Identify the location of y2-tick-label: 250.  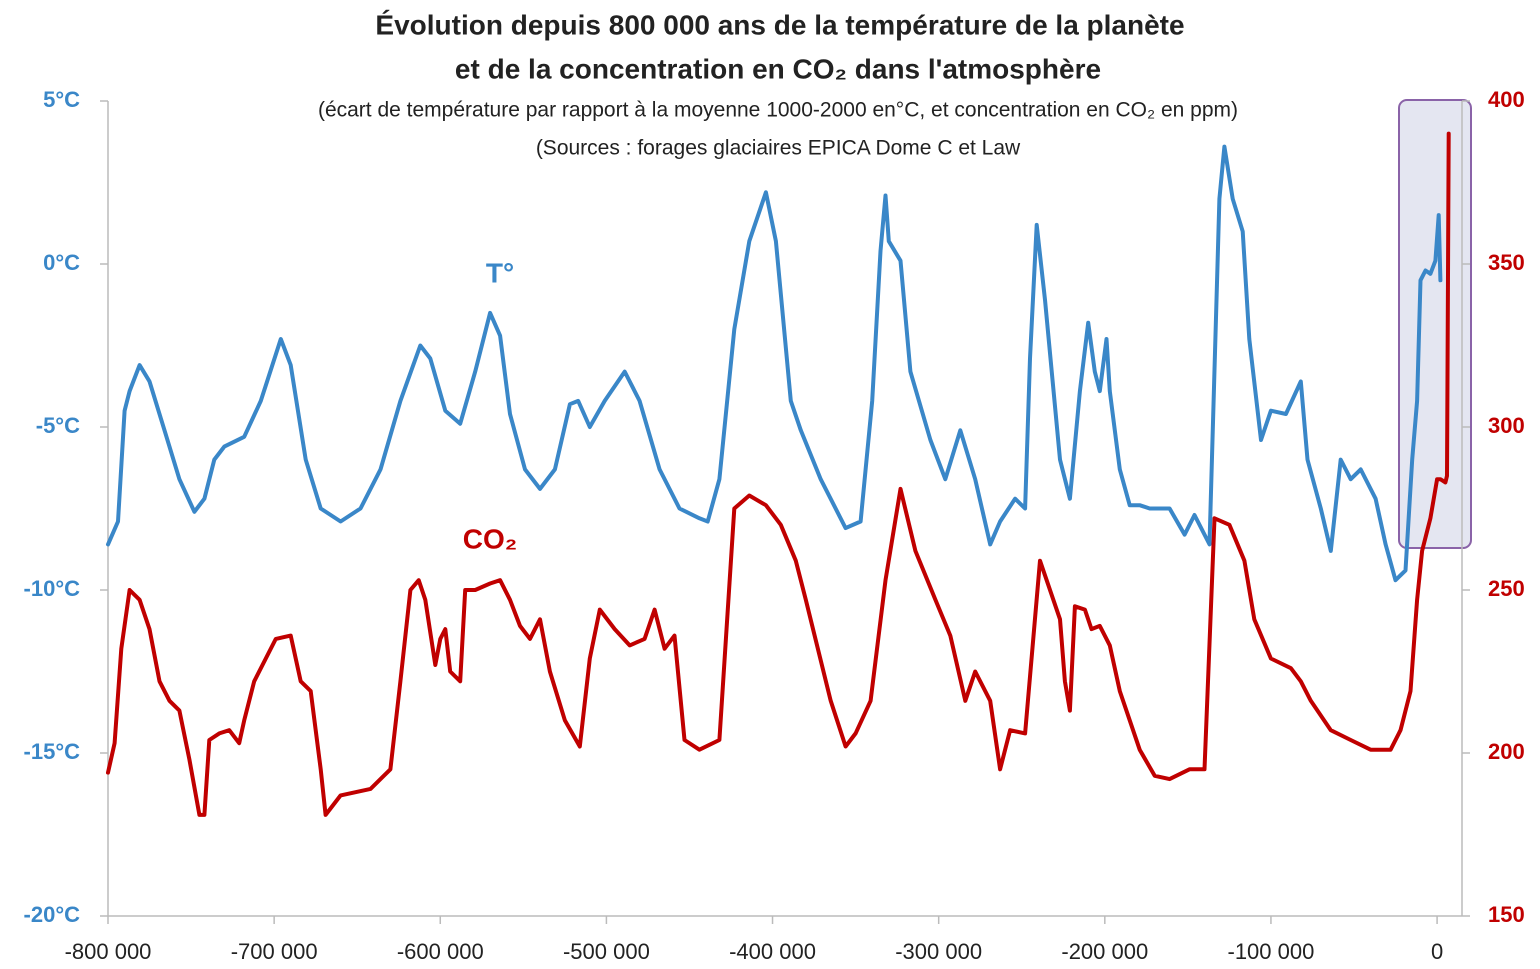
(1506, 588).